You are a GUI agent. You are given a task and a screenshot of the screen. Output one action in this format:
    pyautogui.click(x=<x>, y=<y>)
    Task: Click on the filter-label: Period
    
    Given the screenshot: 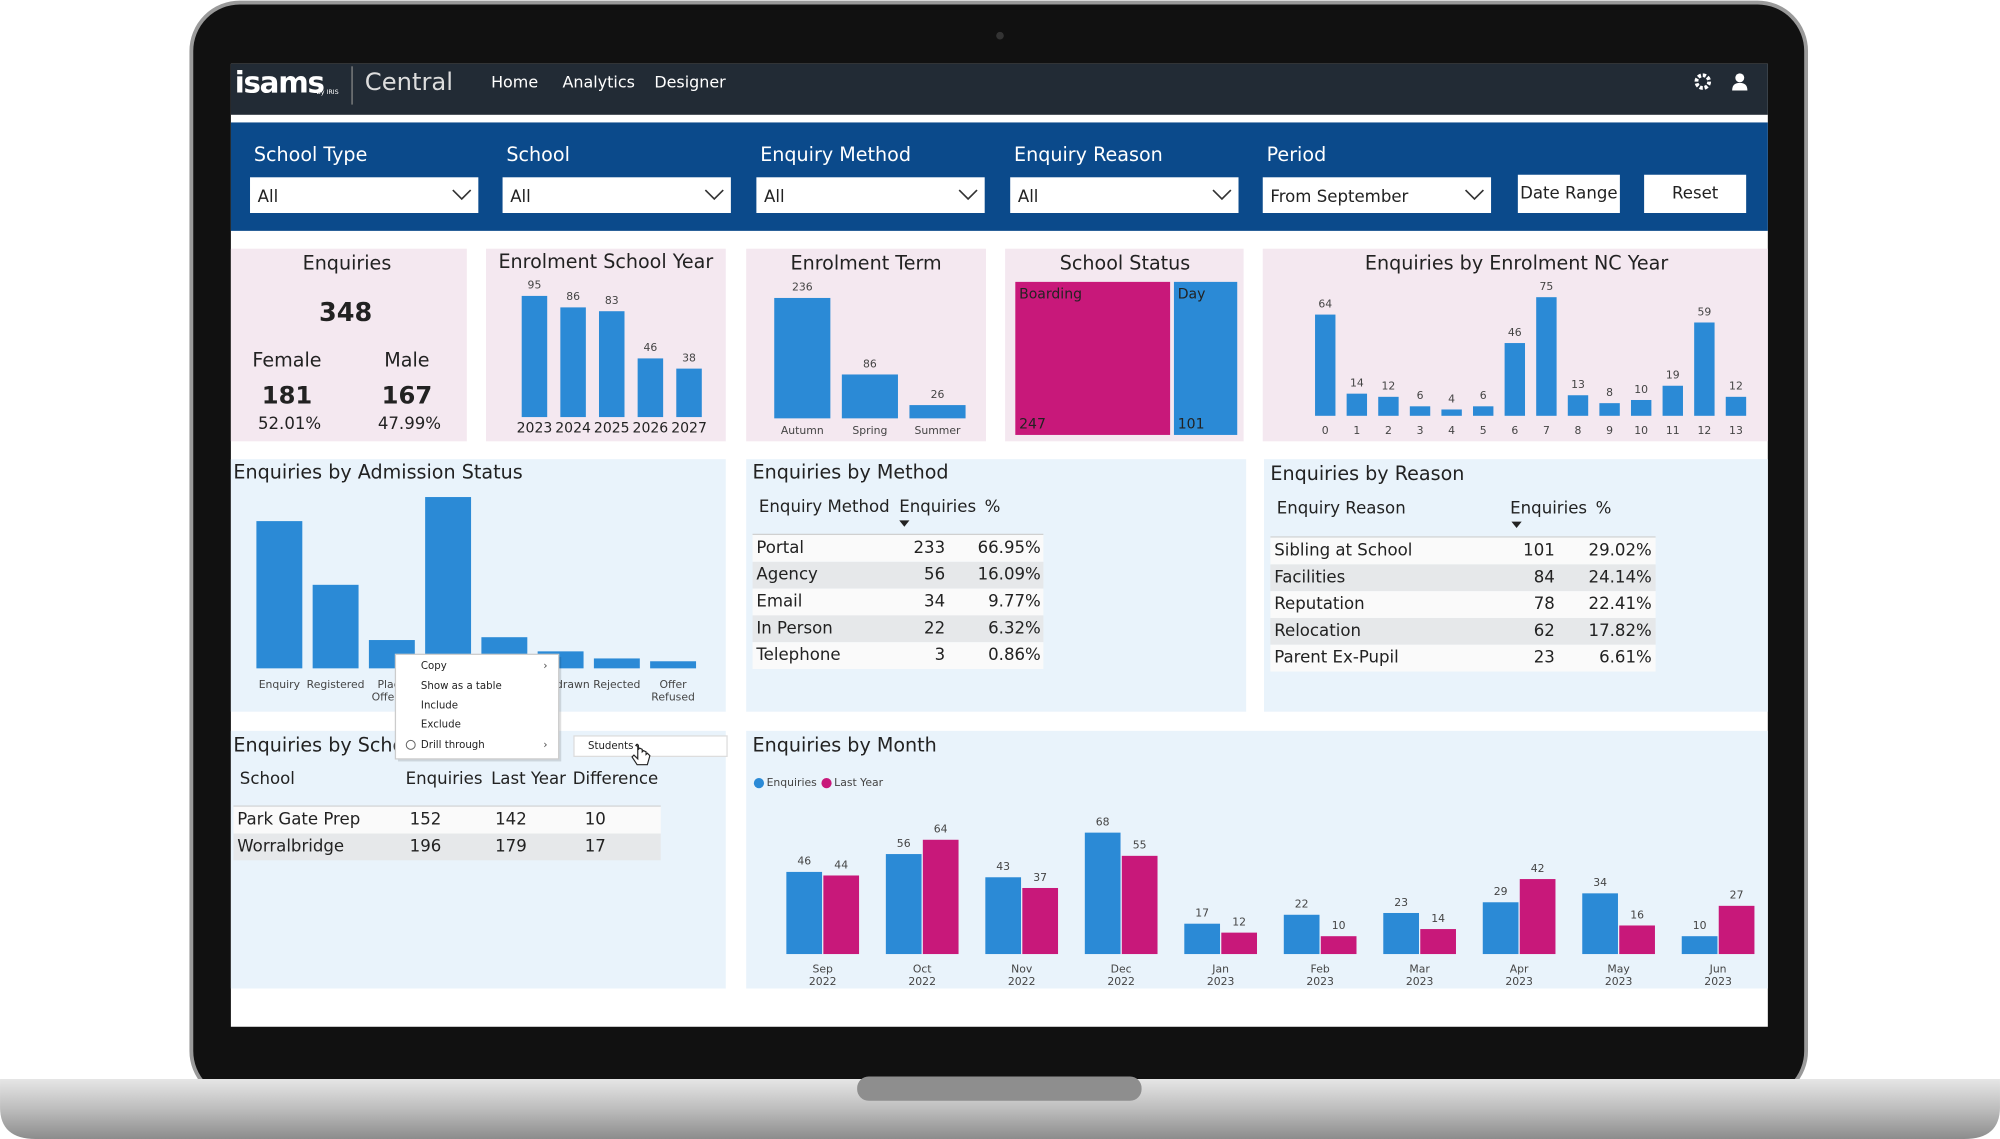 What is the action you would take?
    pyautogui.click(x=1297, y=154)
    